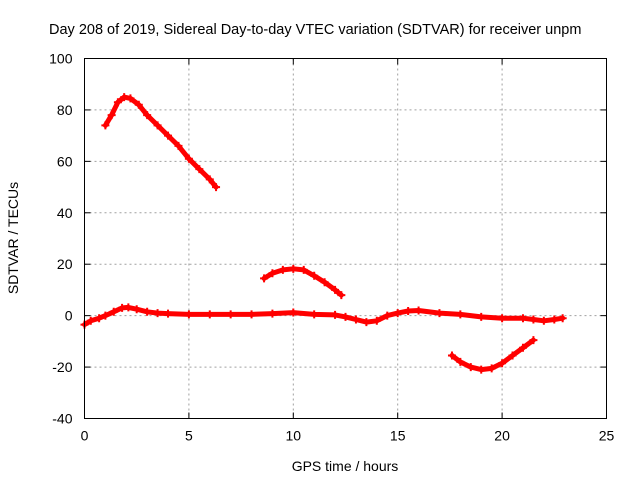 The width and height of the screenshot is (640, 480). I want to click on x-tick-label: 0, so click(85, 436).